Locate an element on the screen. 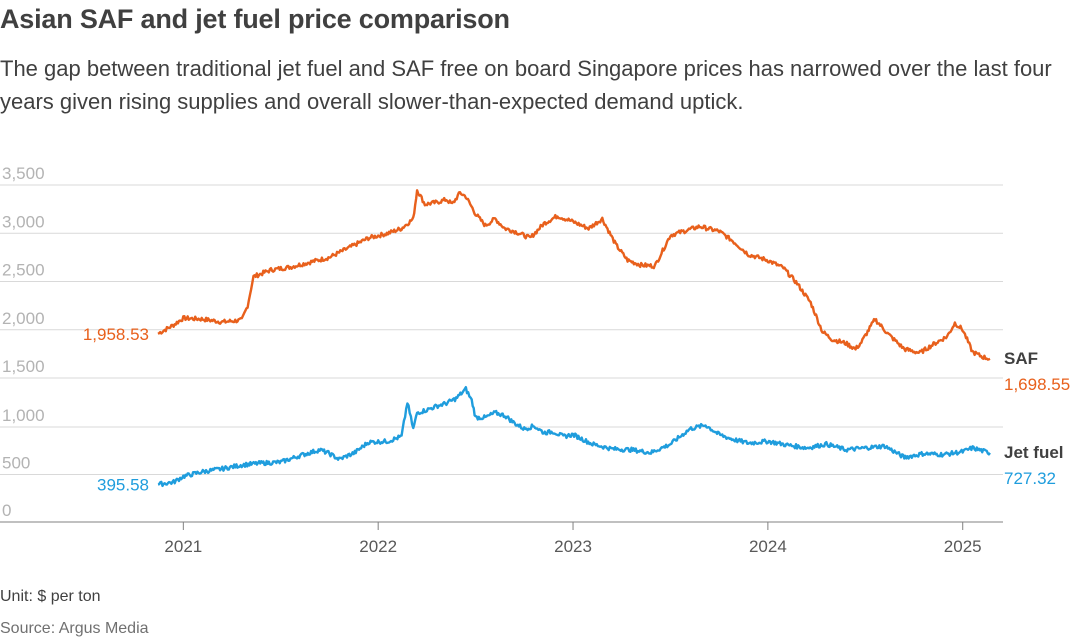  y-tick-label-saf-2000: 2,000 is located at coordinates (23, 318).